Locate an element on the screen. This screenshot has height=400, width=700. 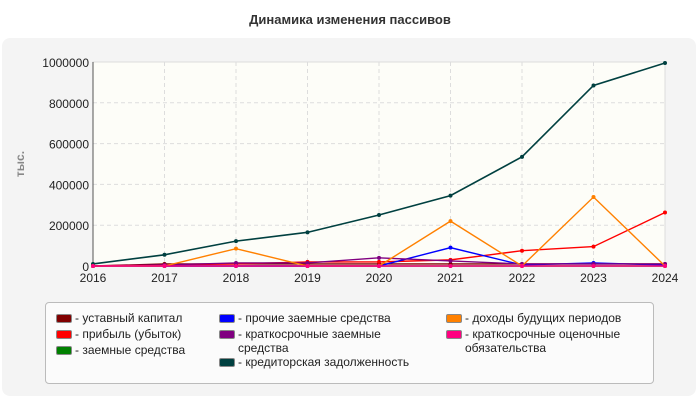
y-tick-label: 800000 is located at coordinates (69, 104).